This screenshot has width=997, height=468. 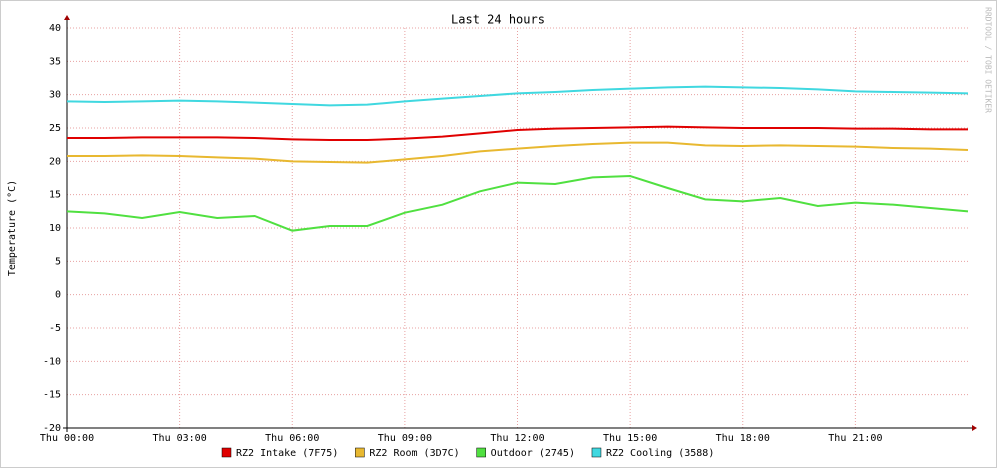 What do you see at coordinates (55, 195) in the screenshot?
I see `y-tick-label: 15` at bounding box center [55, 195].